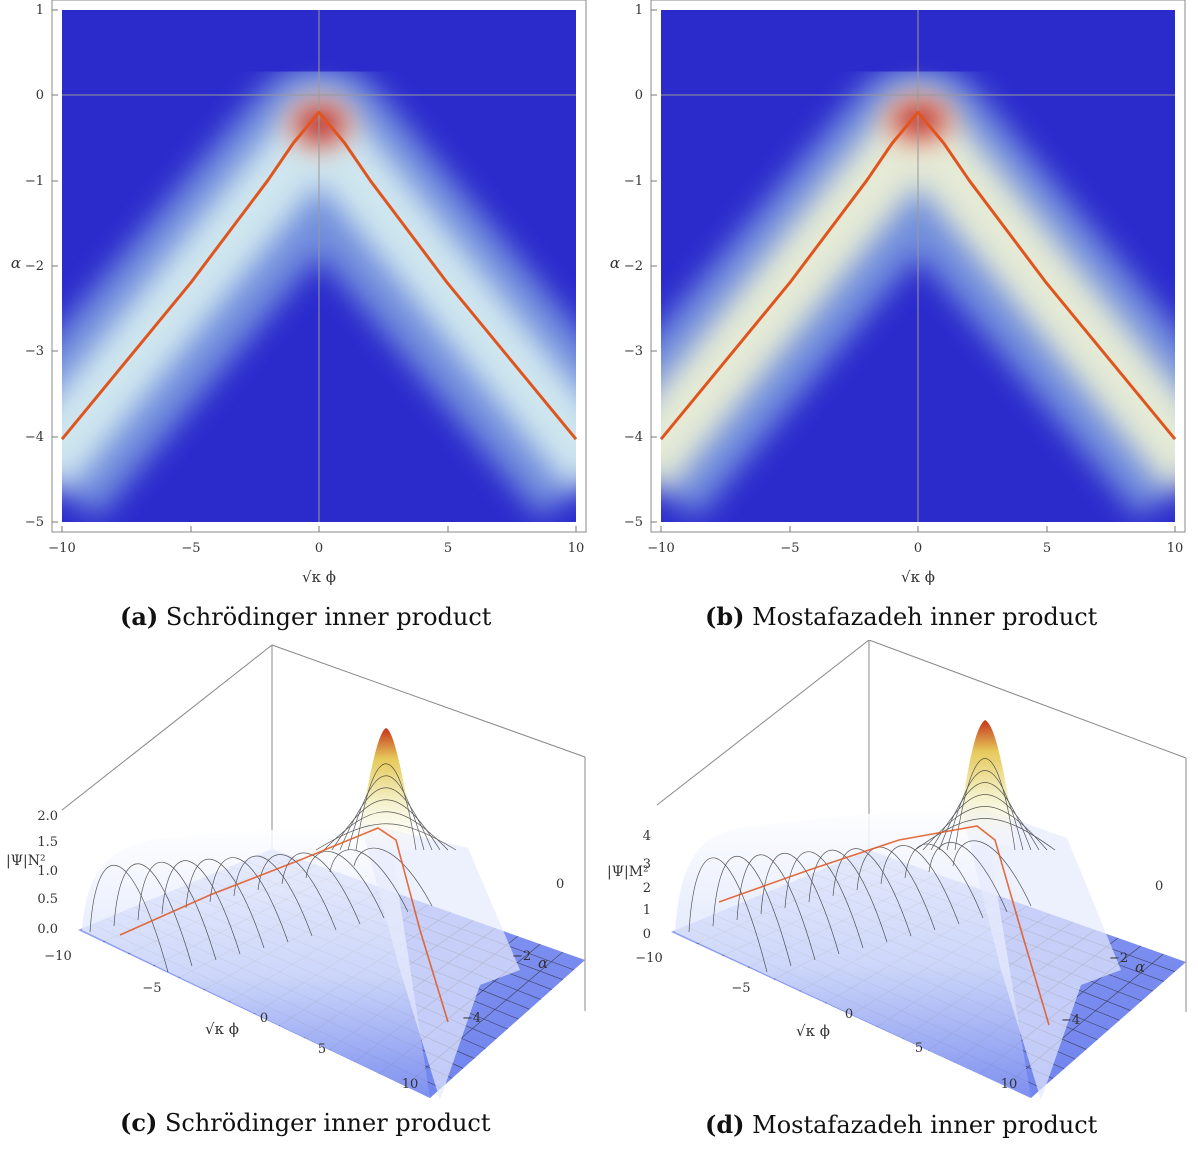  I want to click on caption-d: (d) Mostafazadeh inner product, so click(901, 1124).